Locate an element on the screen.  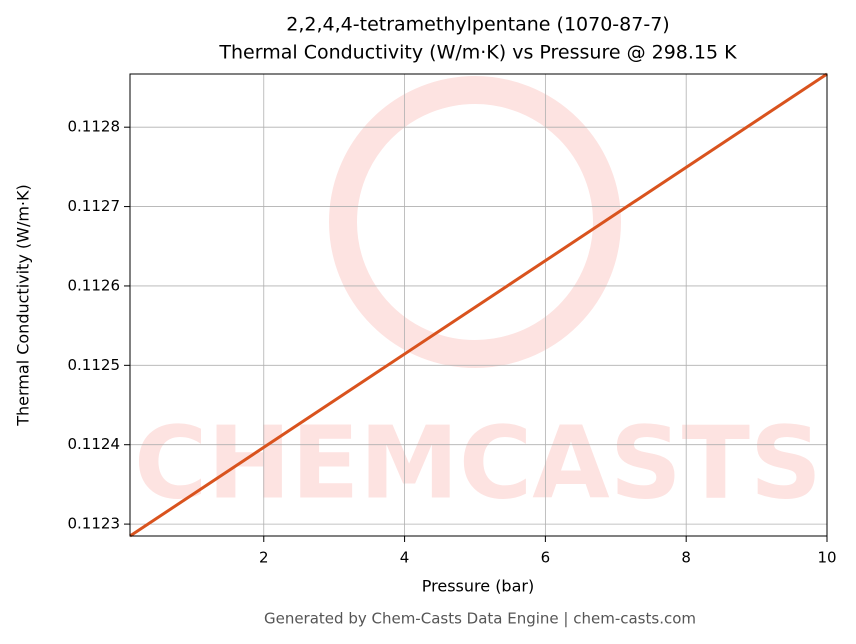
x-tick-label: 4 is located at coordinates (405, 558).